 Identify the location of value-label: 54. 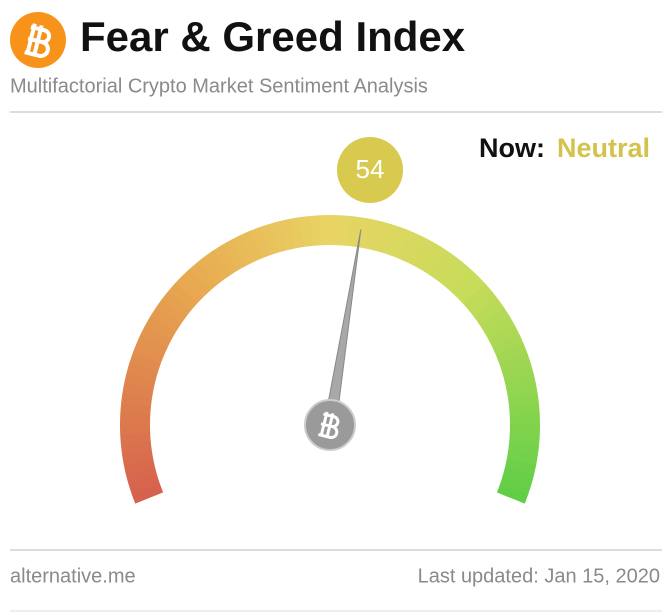
(370, 169).